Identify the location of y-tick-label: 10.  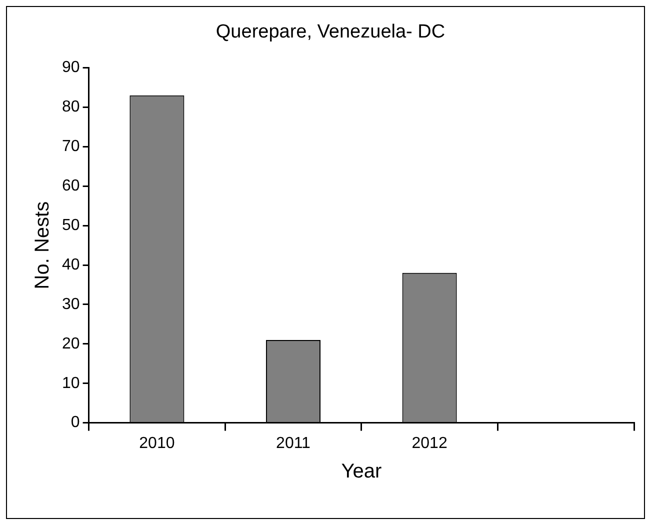
(71, 383).